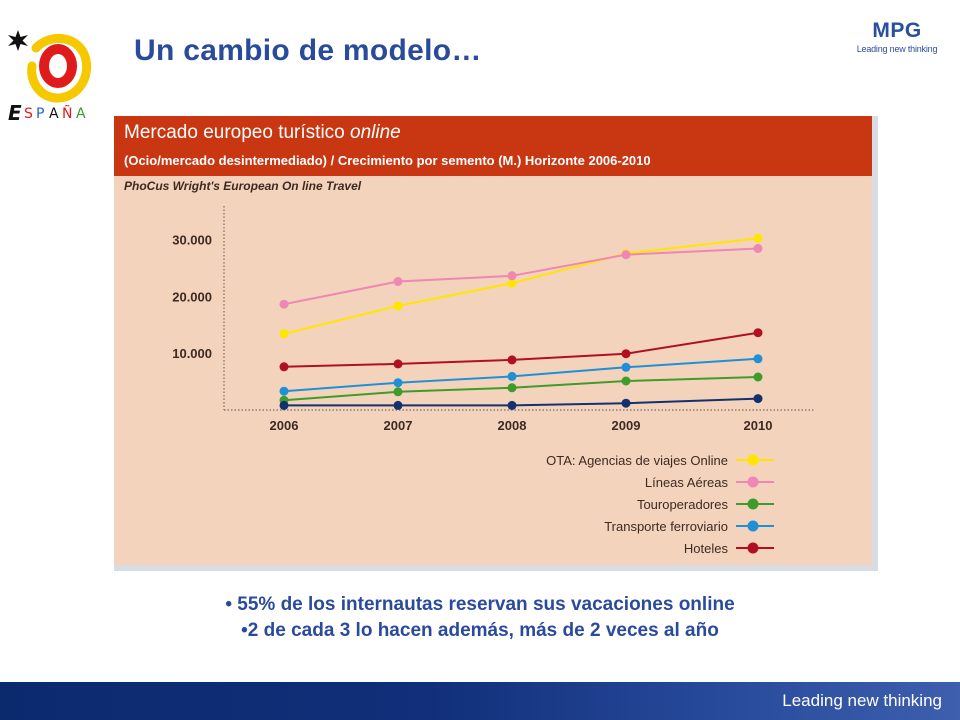  Describe the element at coordinates (15, 111) in the screenshot. I see `svg-text: E` at that location.